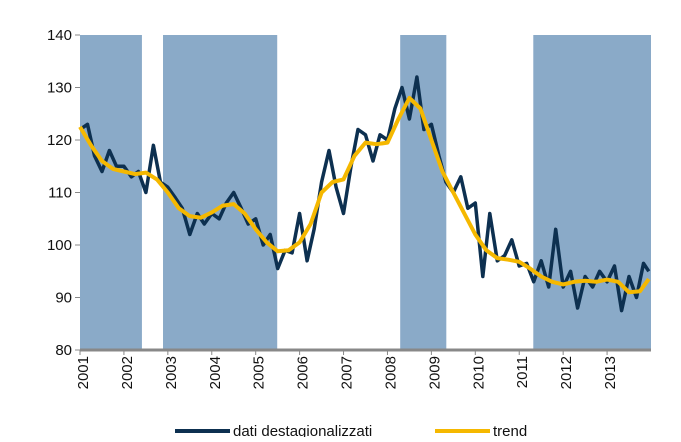 The height and width of the screenshot is (442, 681). Describe the element at coordinates (63, 350) in the screenshot. I see `y-tick-label: 80` at that location.